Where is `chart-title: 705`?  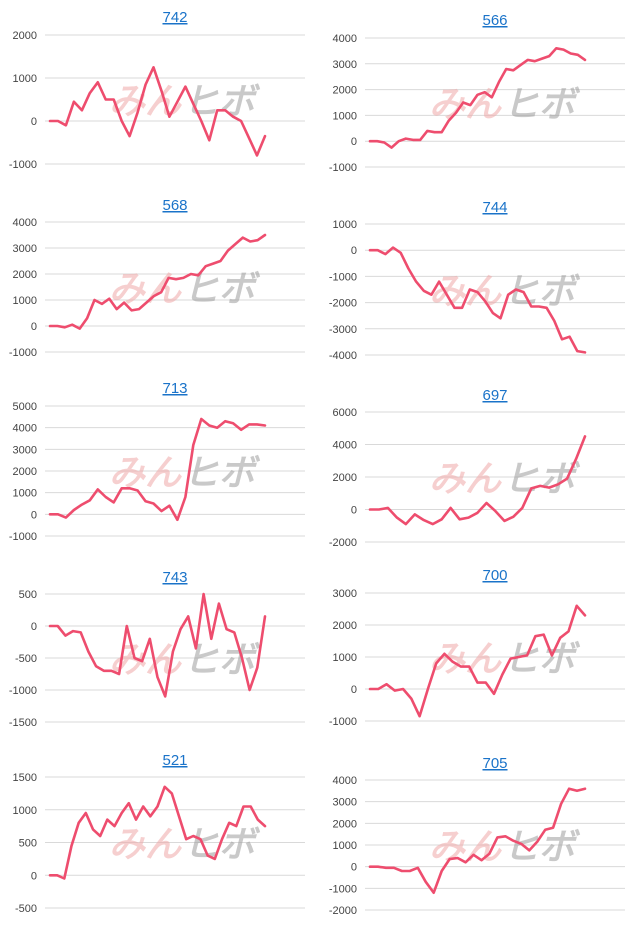 chart-title: 705 is located at coordinates (494, 763).